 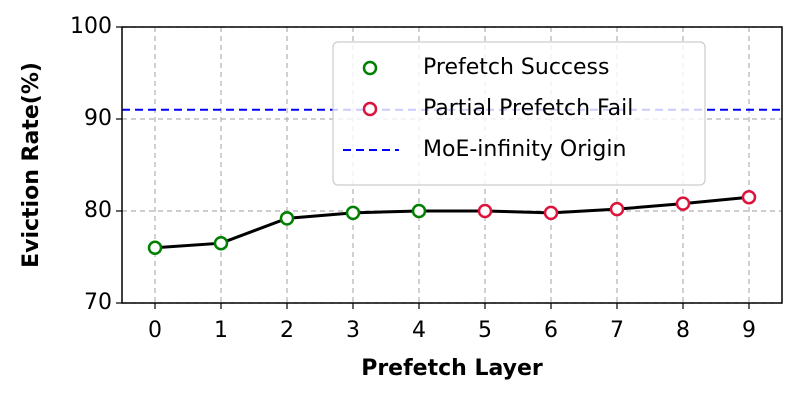 I want to click on y-tick-label: 80, so click(x=98, y=210).